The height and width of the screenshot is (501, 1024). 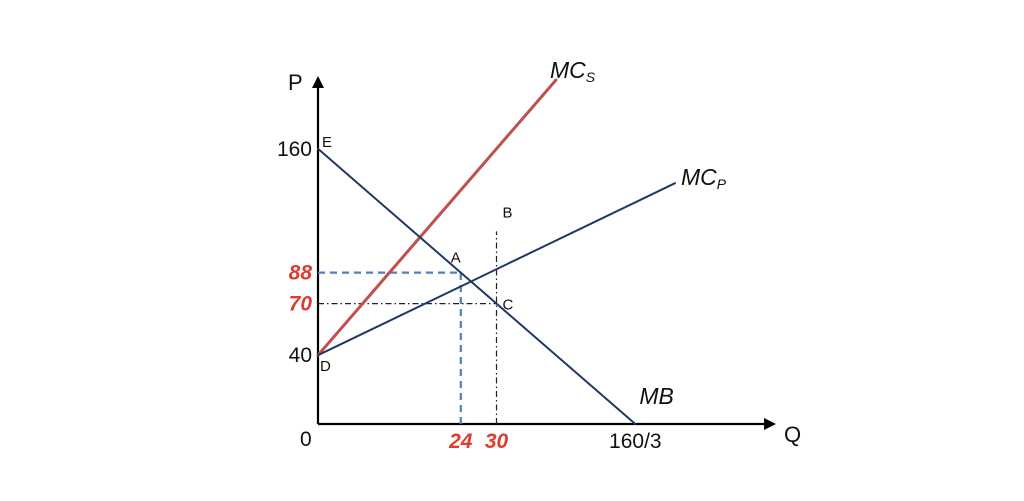 I want to click on point-label-d: D, so click(x=325, y=366).